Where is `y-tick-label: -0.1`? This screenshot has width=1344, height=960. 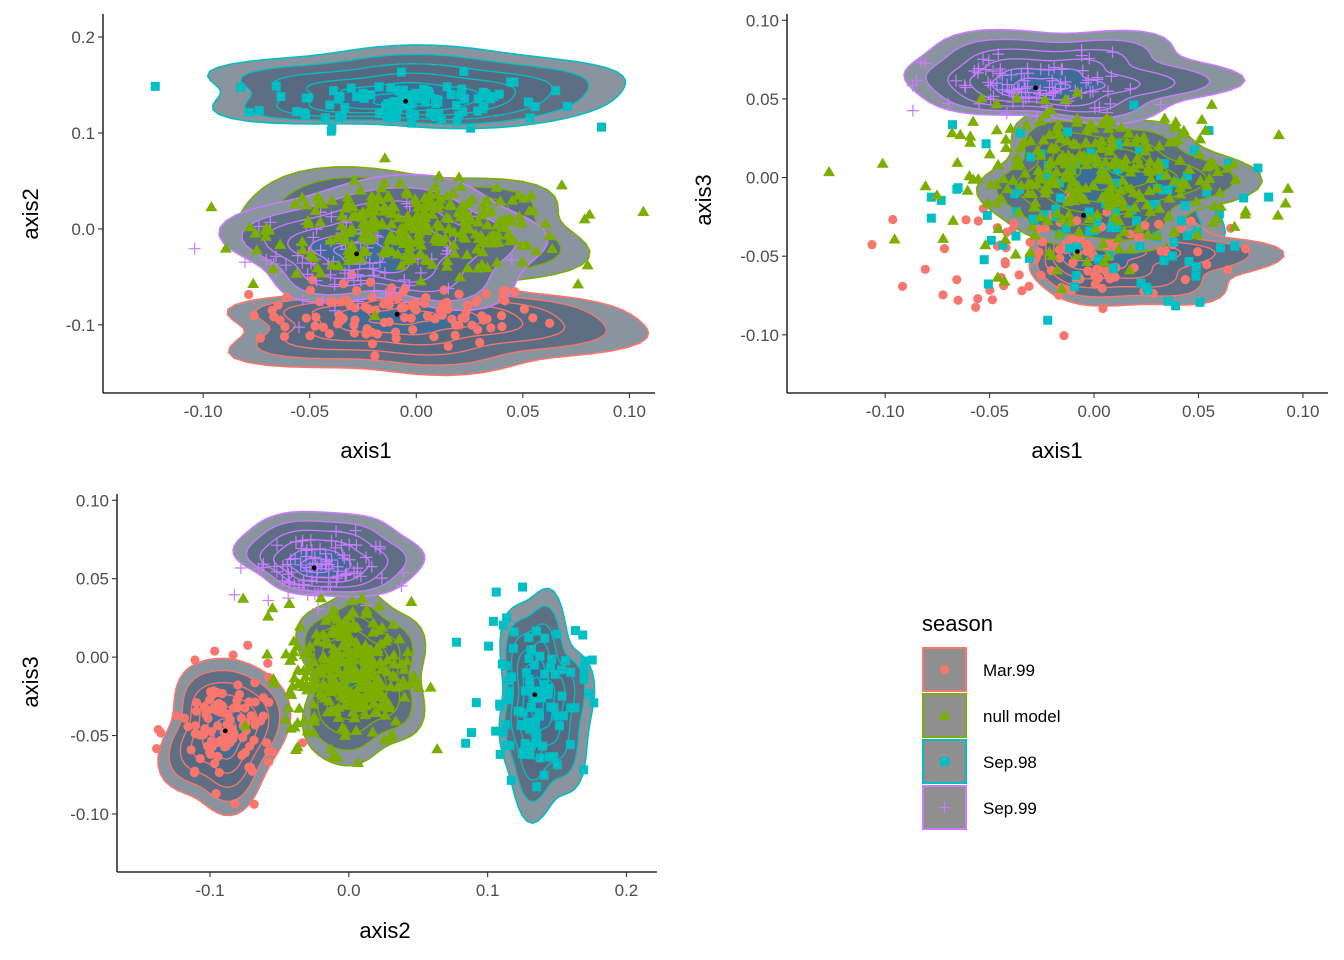 y-tick-label: -0.1 is located at coordinates (80, 325).